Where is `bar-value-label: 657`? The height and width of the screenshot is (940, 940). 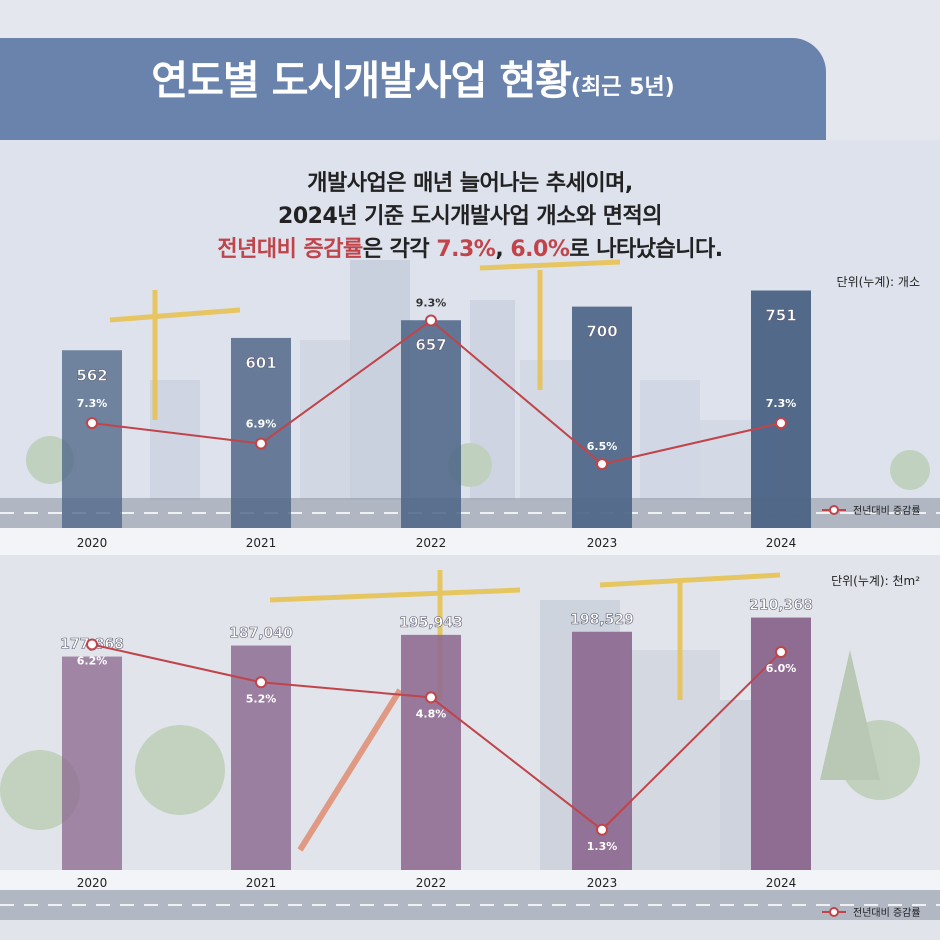 bar-value-label: 657 is located at coordinates (430, 345).